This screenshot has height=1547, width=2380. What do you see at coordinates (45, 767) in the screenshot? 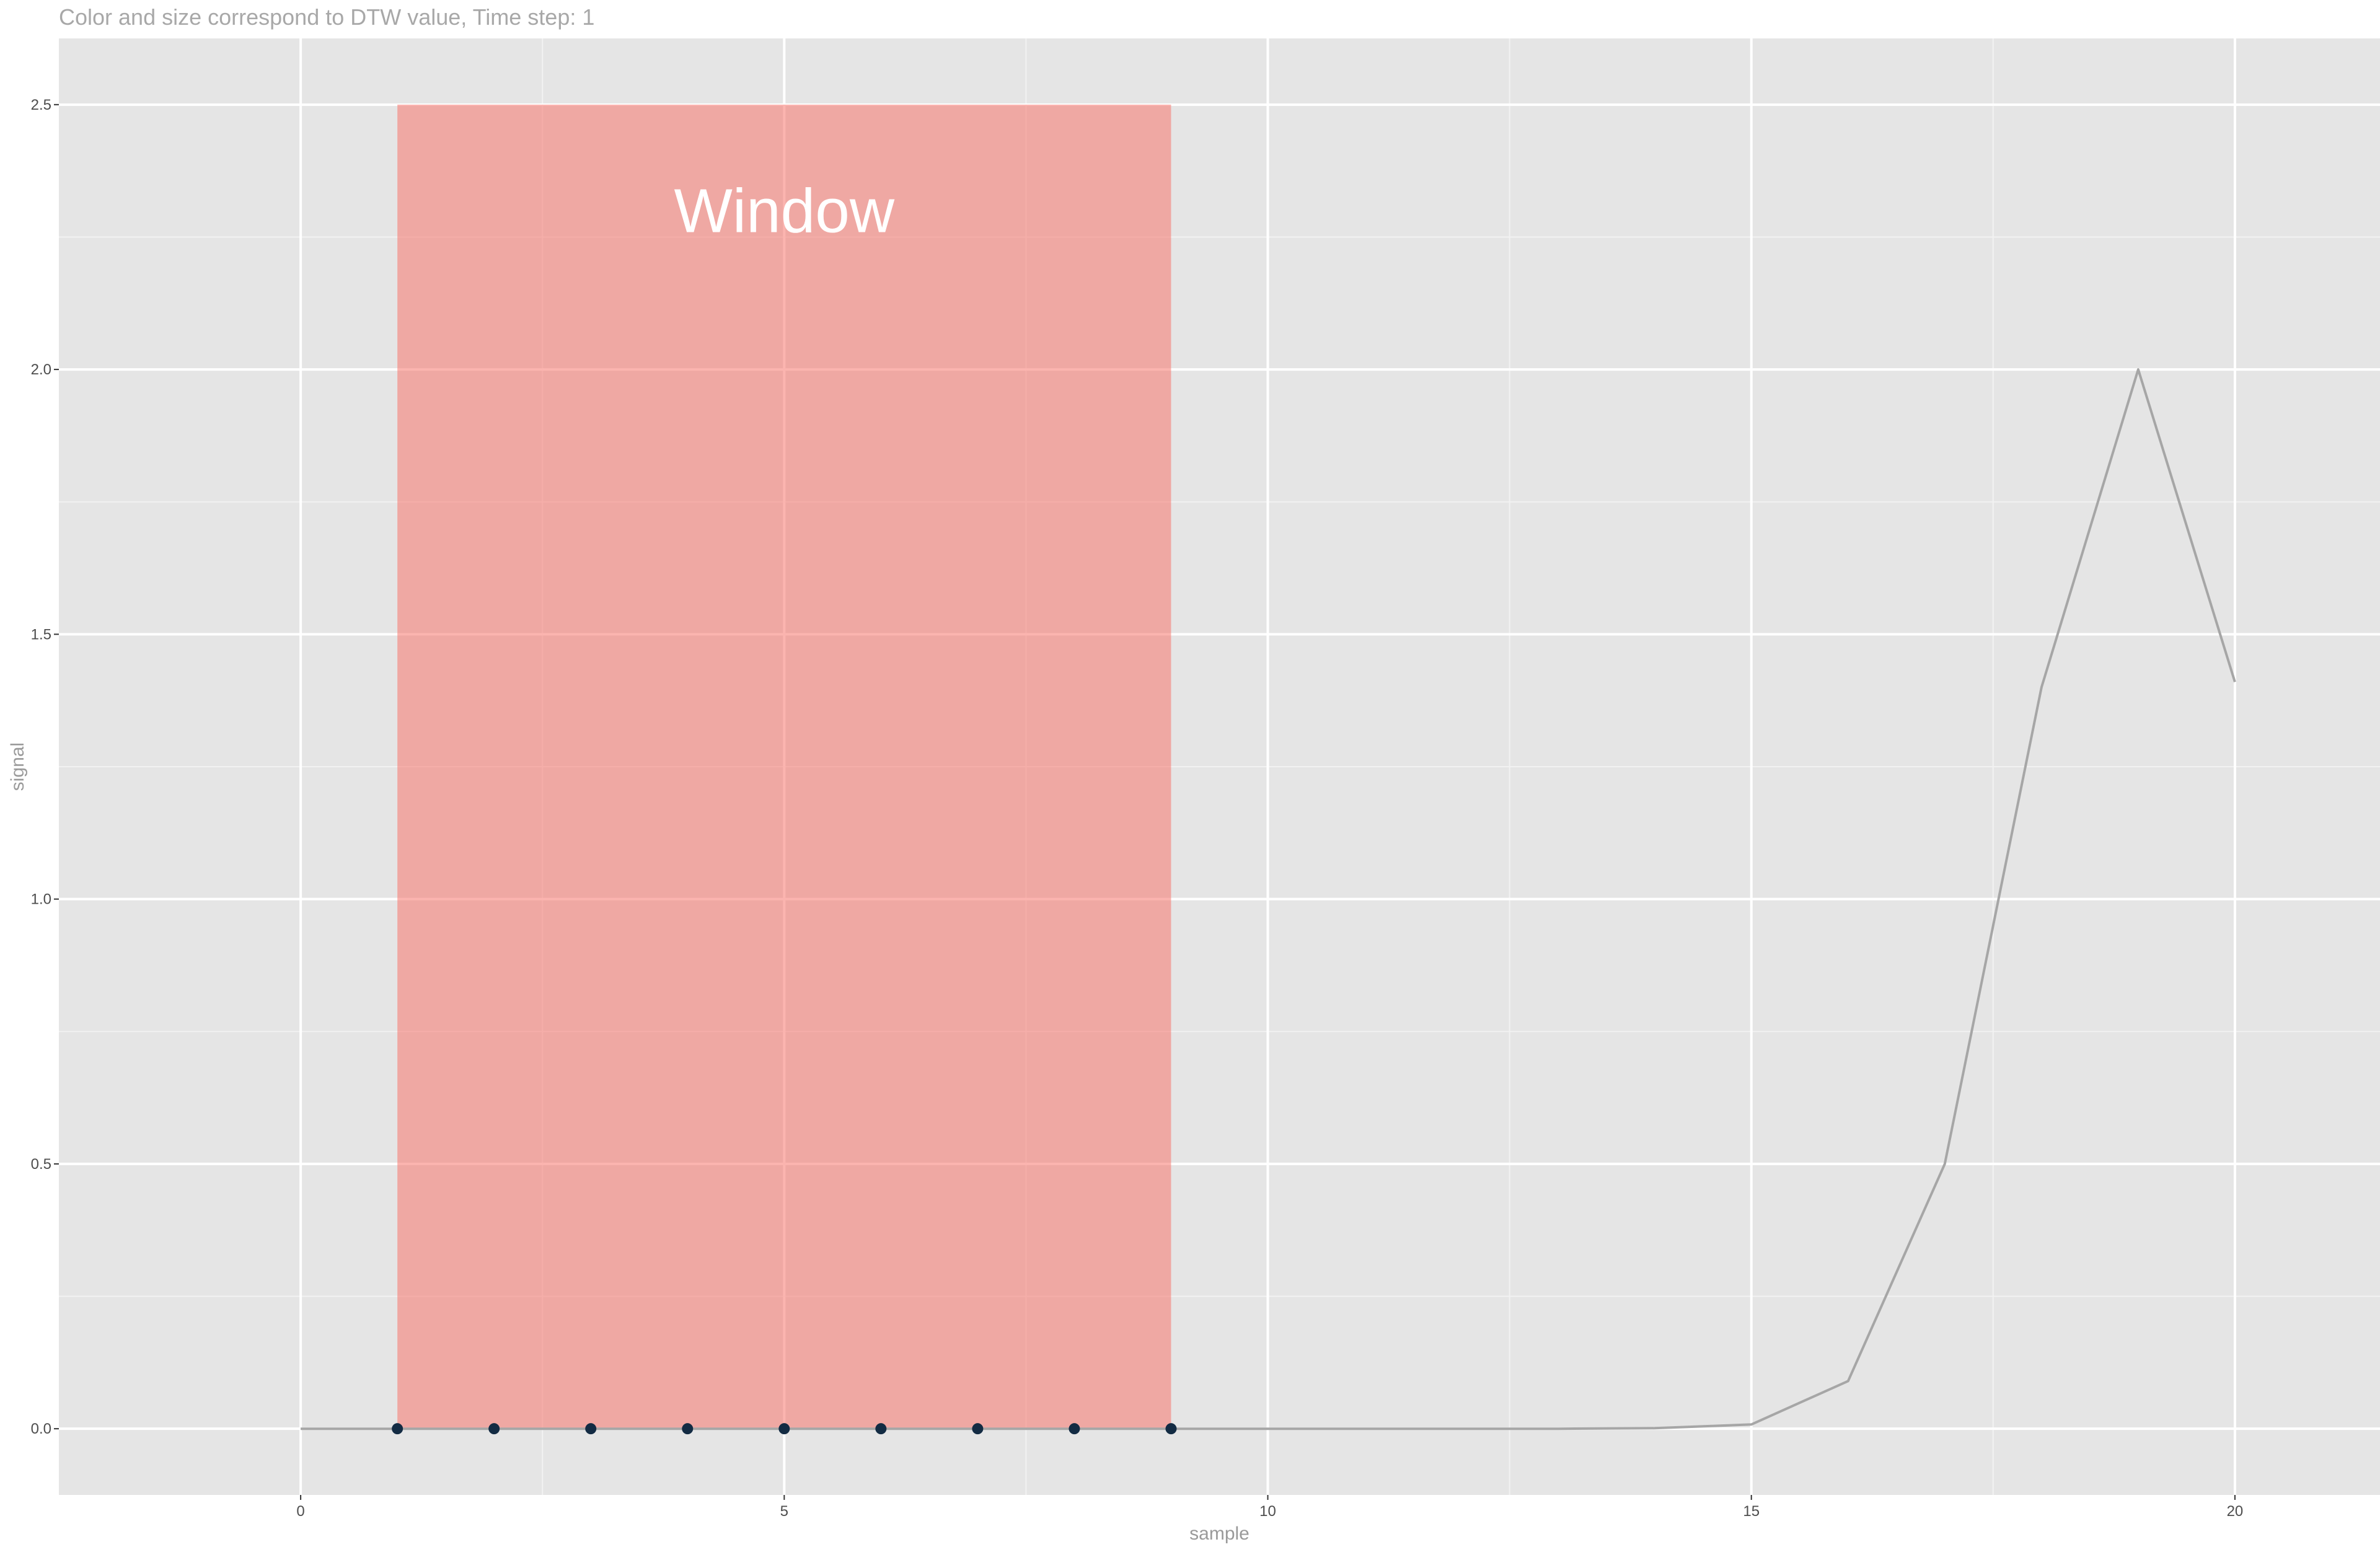
I see `y-axis-ticks: 0.0 0.5 1.0 1.5 2.0 2.5` at bounding box center [45, 767].